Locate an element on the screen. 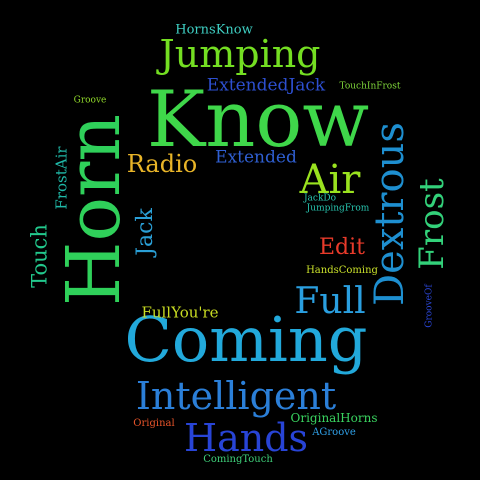 Image resolution: width=480 pixels, height=480 pixels. word-grooveof: GrooveOf is located at coordinates (429, 306).